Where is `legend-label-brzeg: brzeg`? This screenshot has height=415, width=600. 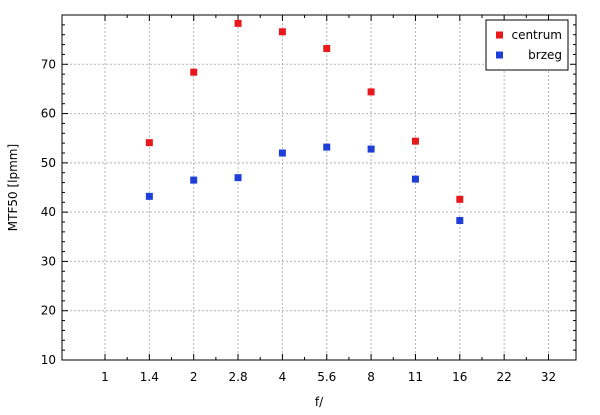
legend-label-brzeg: brzeg is located at coordinates (545, 55).